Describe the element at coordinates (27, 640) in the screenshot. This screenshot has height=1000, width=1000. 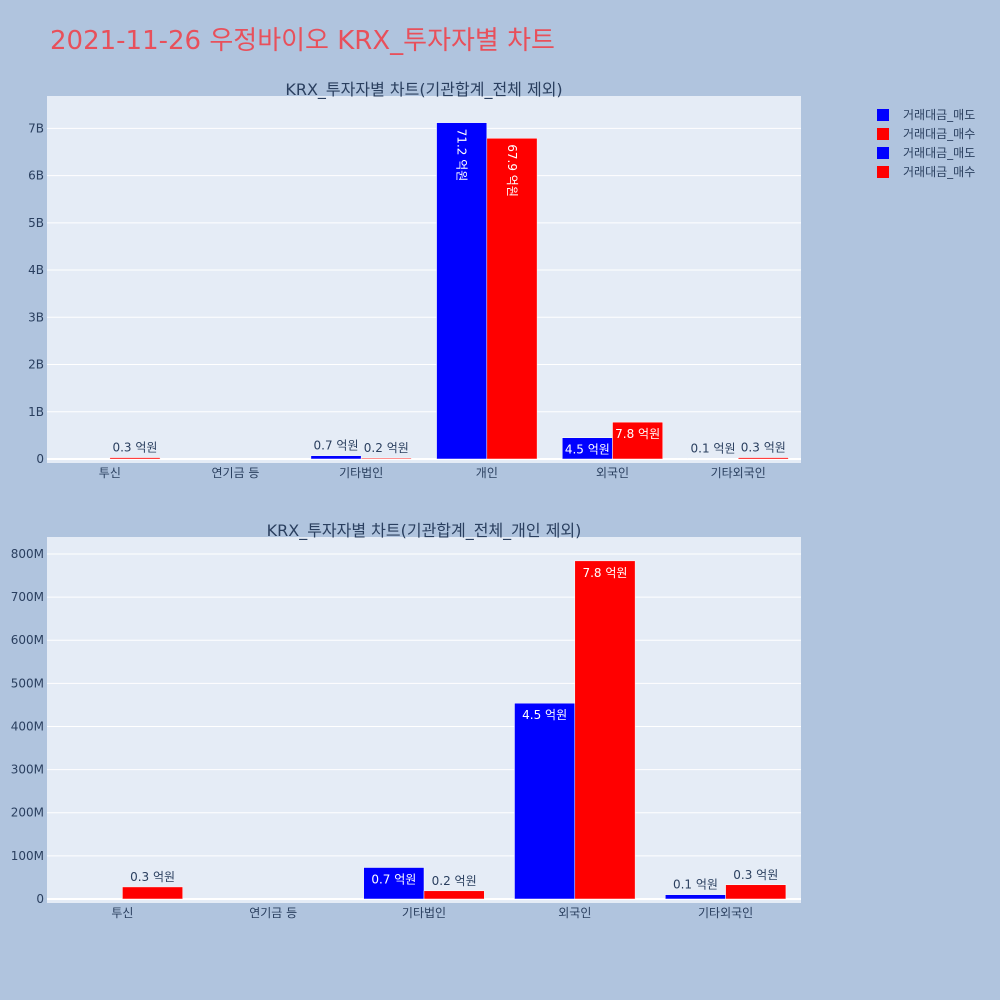
I see `y-tick-label: 600M` at that location.